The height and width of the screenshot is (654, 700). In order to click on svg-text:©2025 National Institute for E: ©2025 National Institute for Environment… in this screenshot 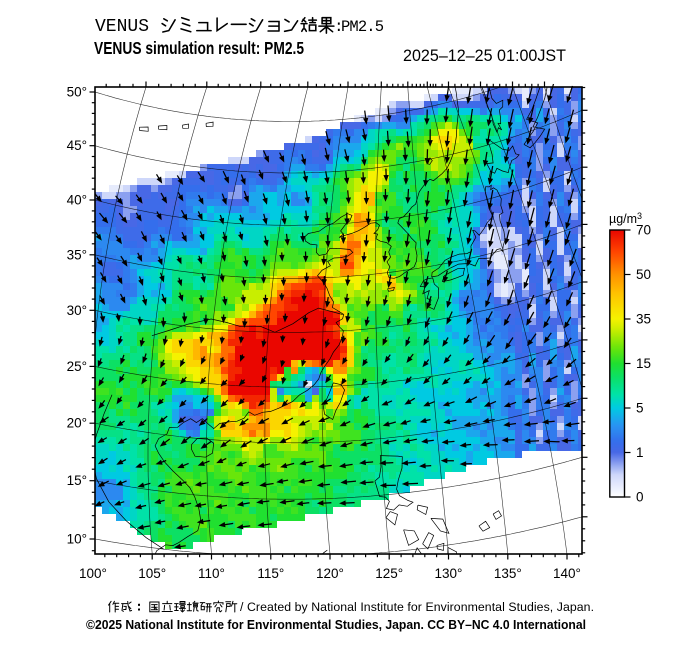, I will do `click(336, 625)`.